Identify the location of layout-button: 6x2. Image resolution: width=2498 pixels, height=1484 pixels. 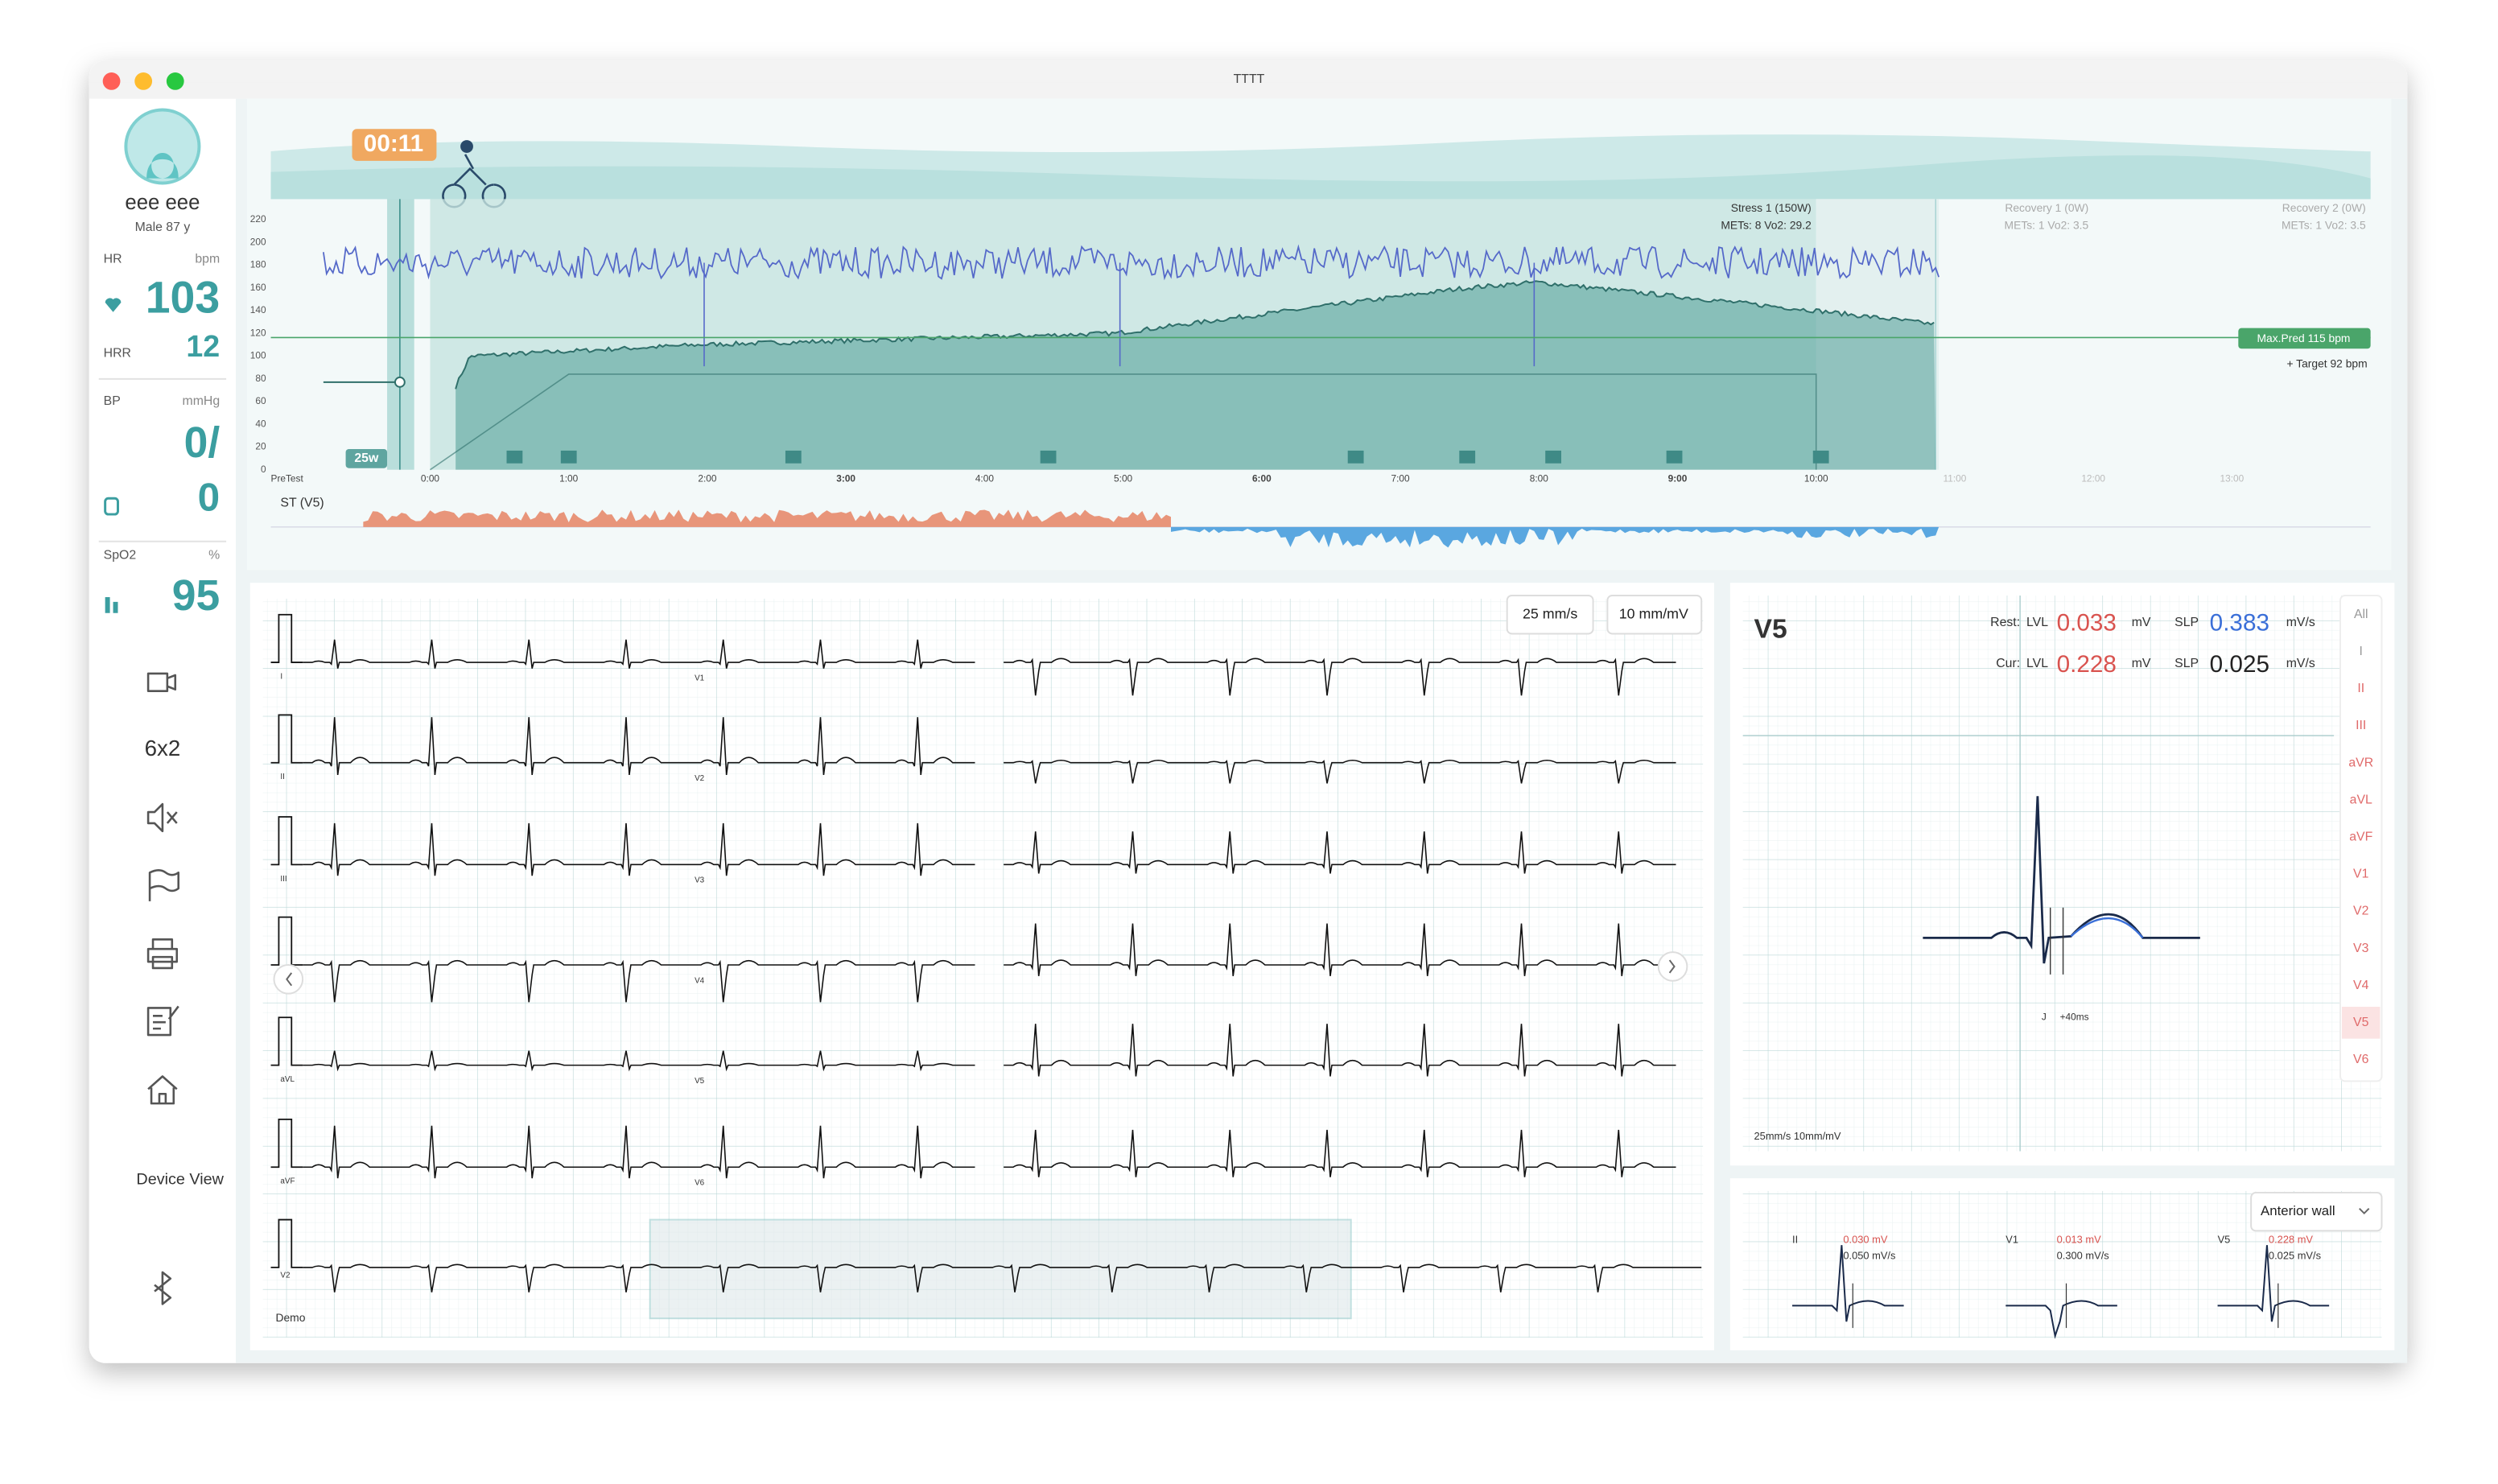
(163, 748).